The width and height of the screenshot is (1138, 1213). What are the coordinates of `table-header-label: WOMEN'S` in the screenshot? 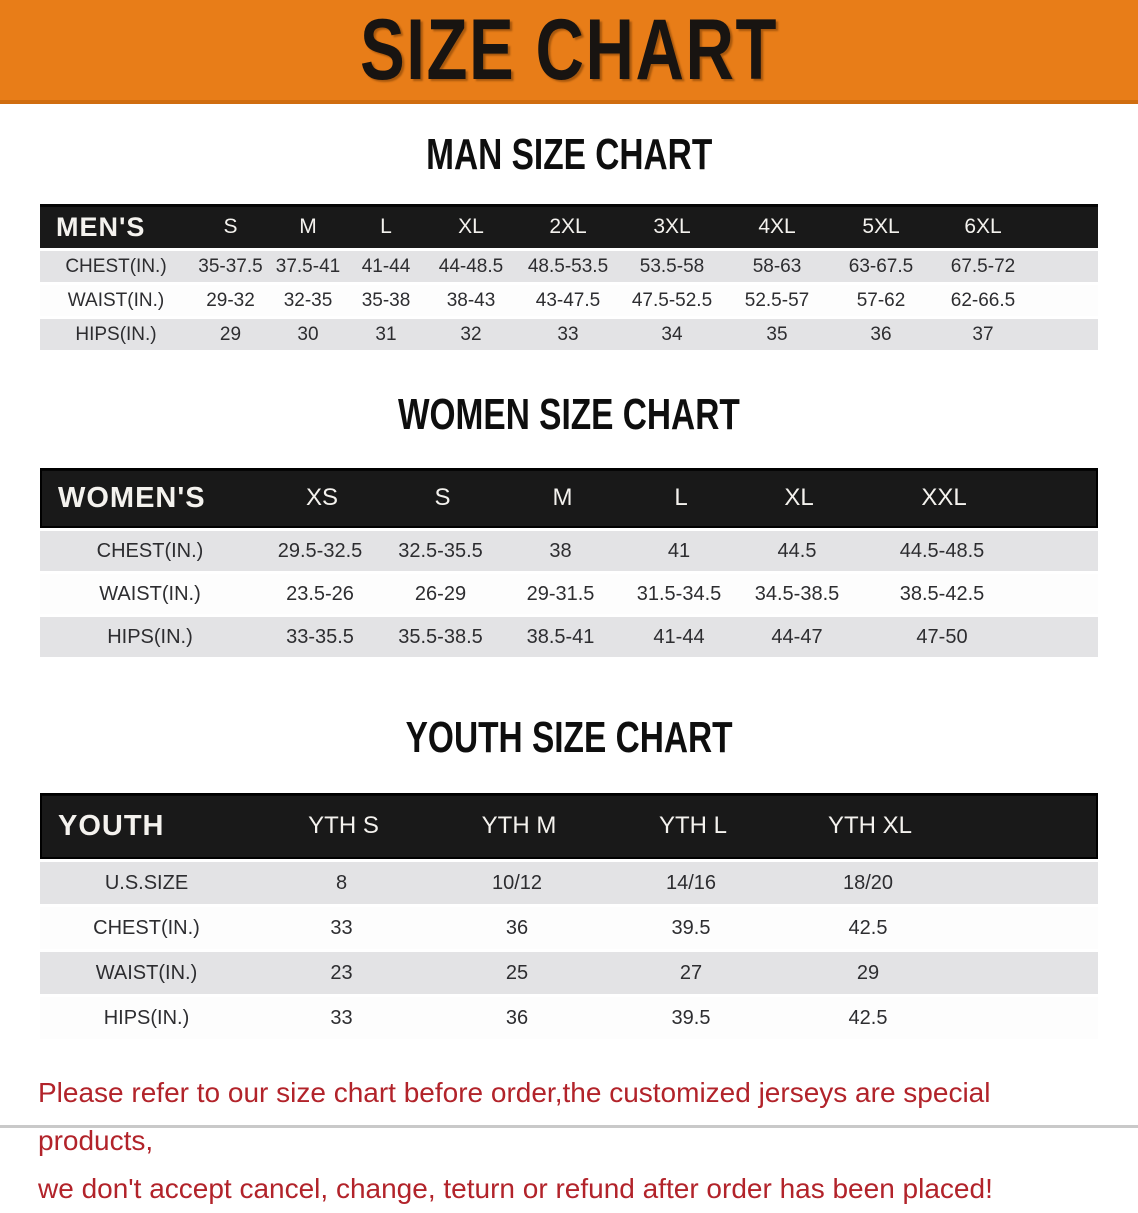 It's located at (132, 497).